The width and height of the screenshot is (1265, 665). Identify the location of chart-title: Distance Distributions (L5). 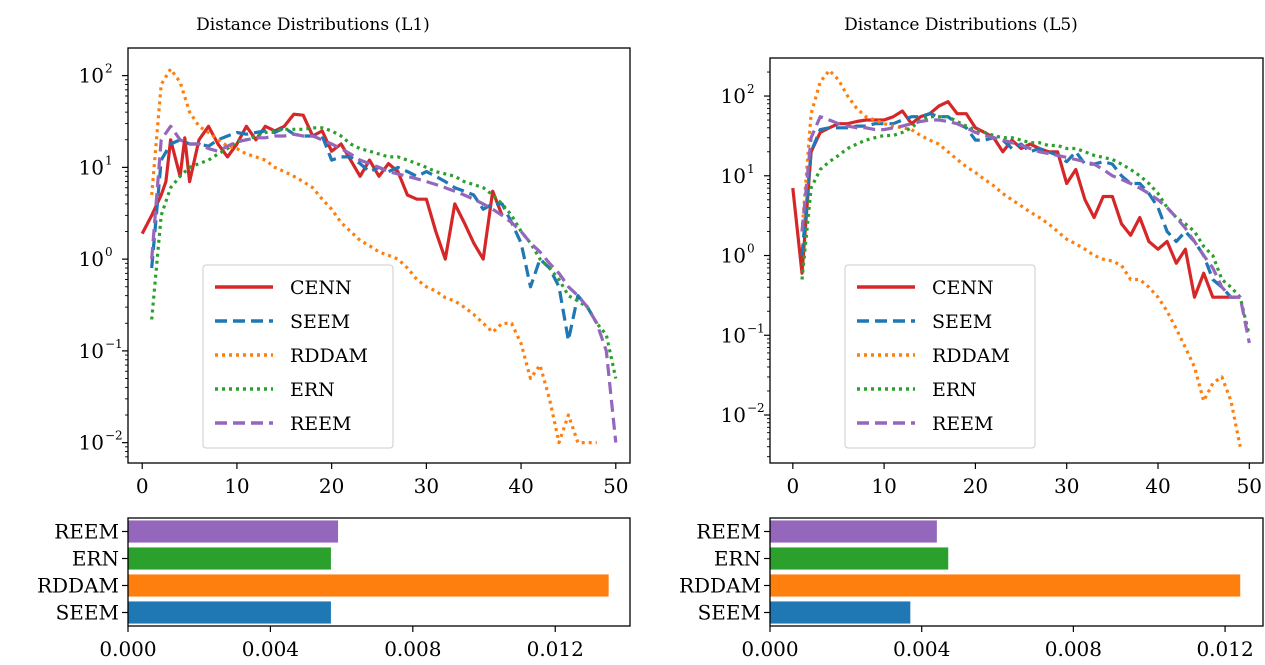
(961, 25).